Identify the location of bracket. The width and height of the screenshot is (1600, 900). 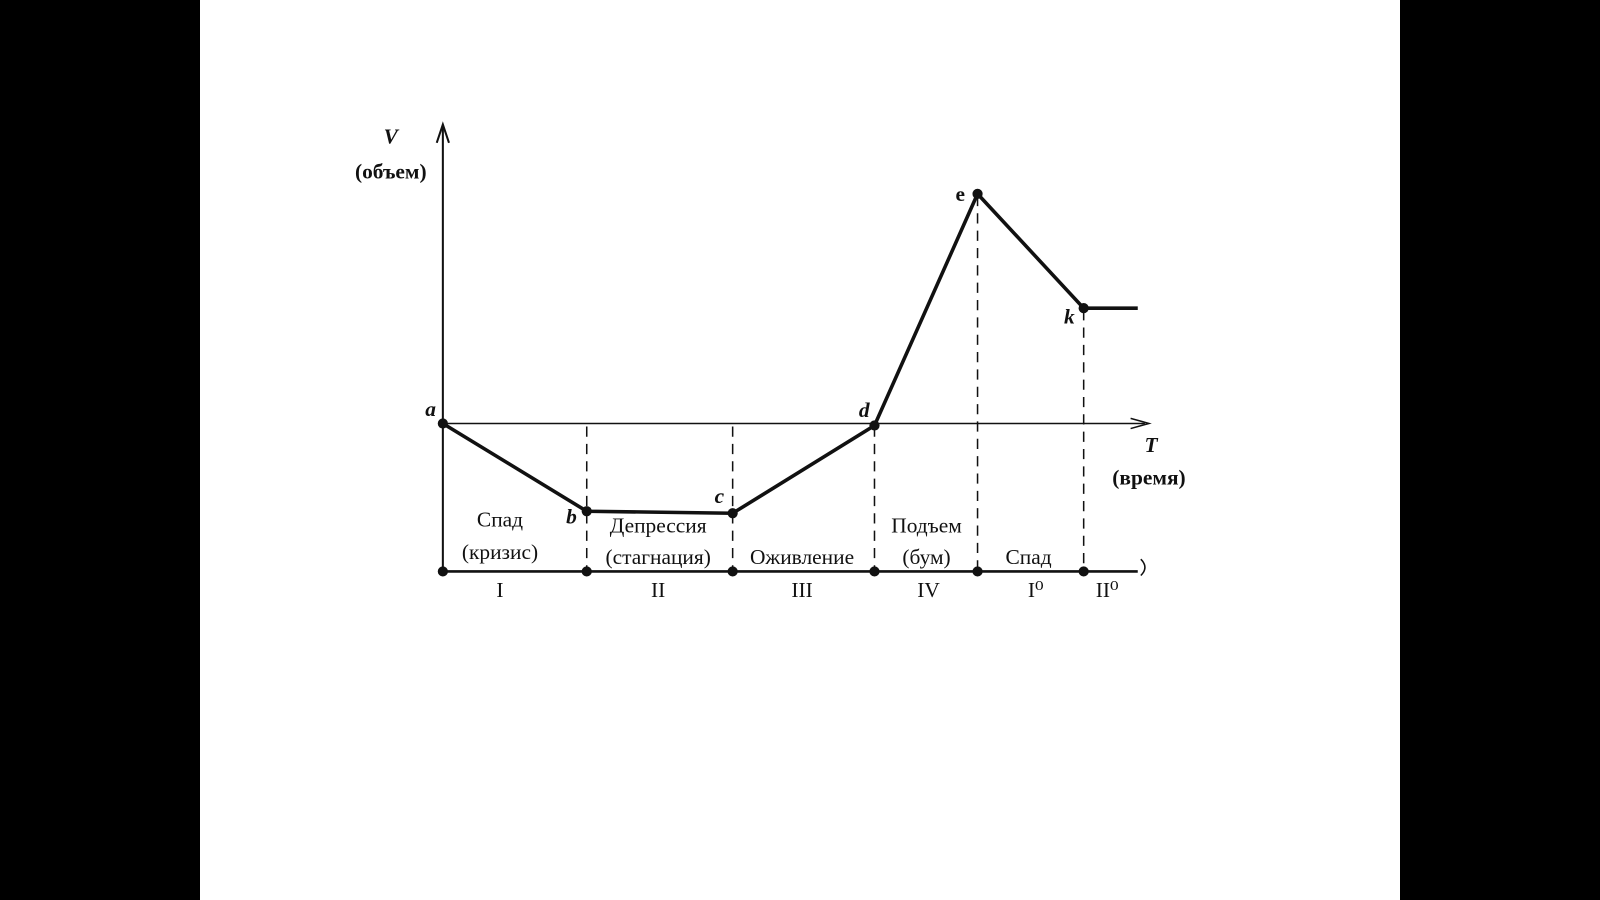
(1143, 567).